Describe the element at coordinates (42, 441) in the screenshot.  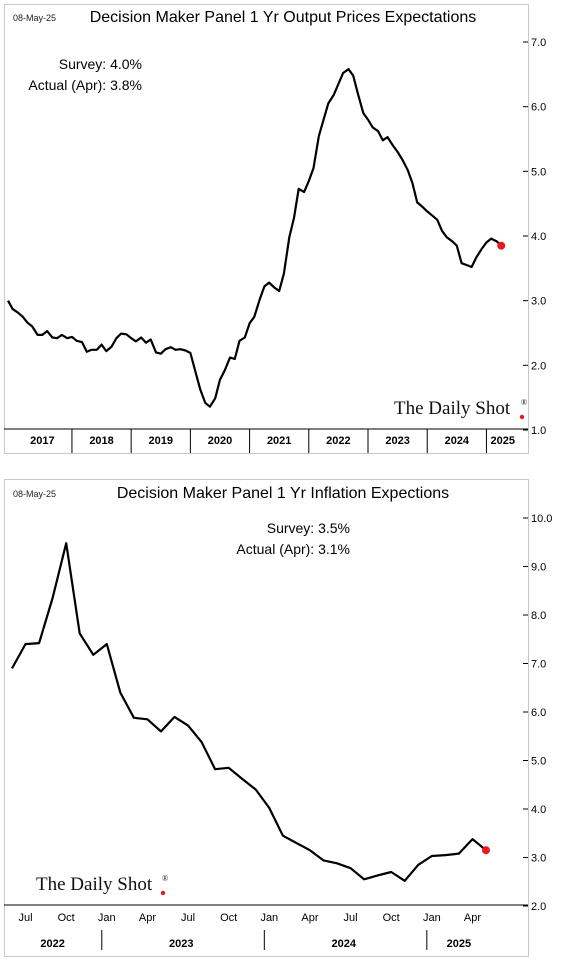
I see `x-tick-label: 2017` at that location.